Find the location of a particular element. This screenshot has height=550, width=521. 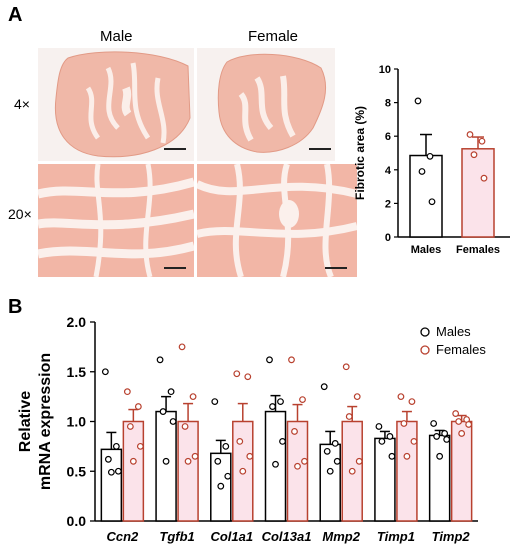

fibrotic-area-chart: 0 2 4 6 8 10 Fibrotic area (%) Males Females is located at coordinates (431, 160).